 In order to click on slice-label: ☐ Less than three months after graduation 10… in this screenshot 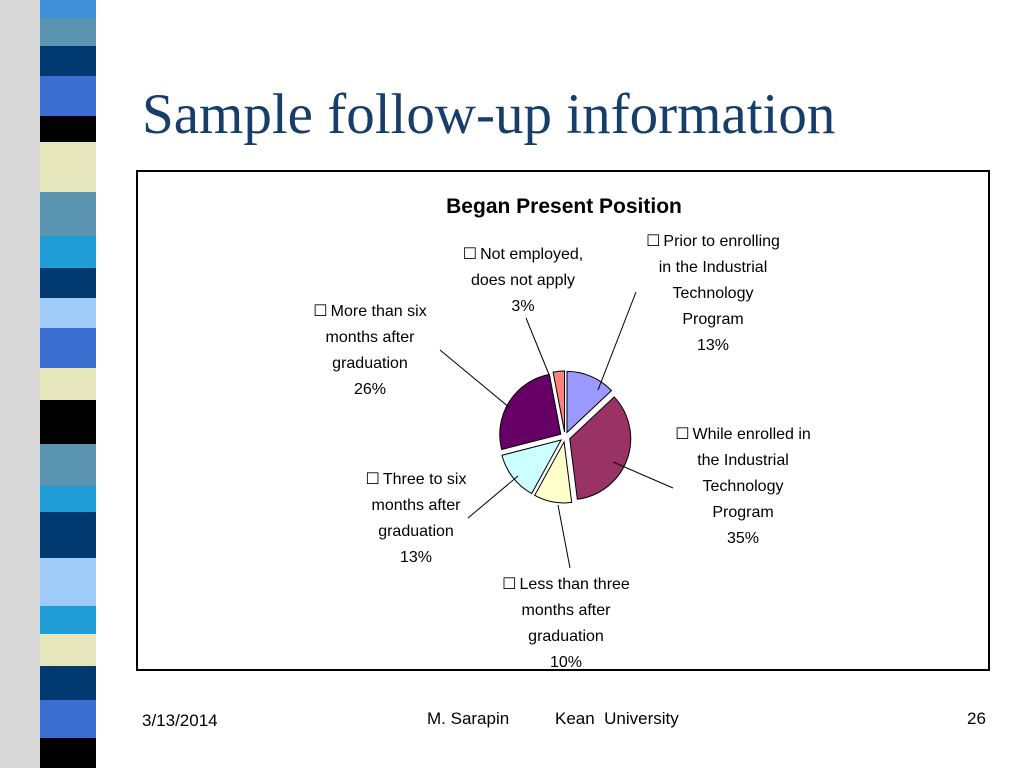, I will do `click(566, 624)`.